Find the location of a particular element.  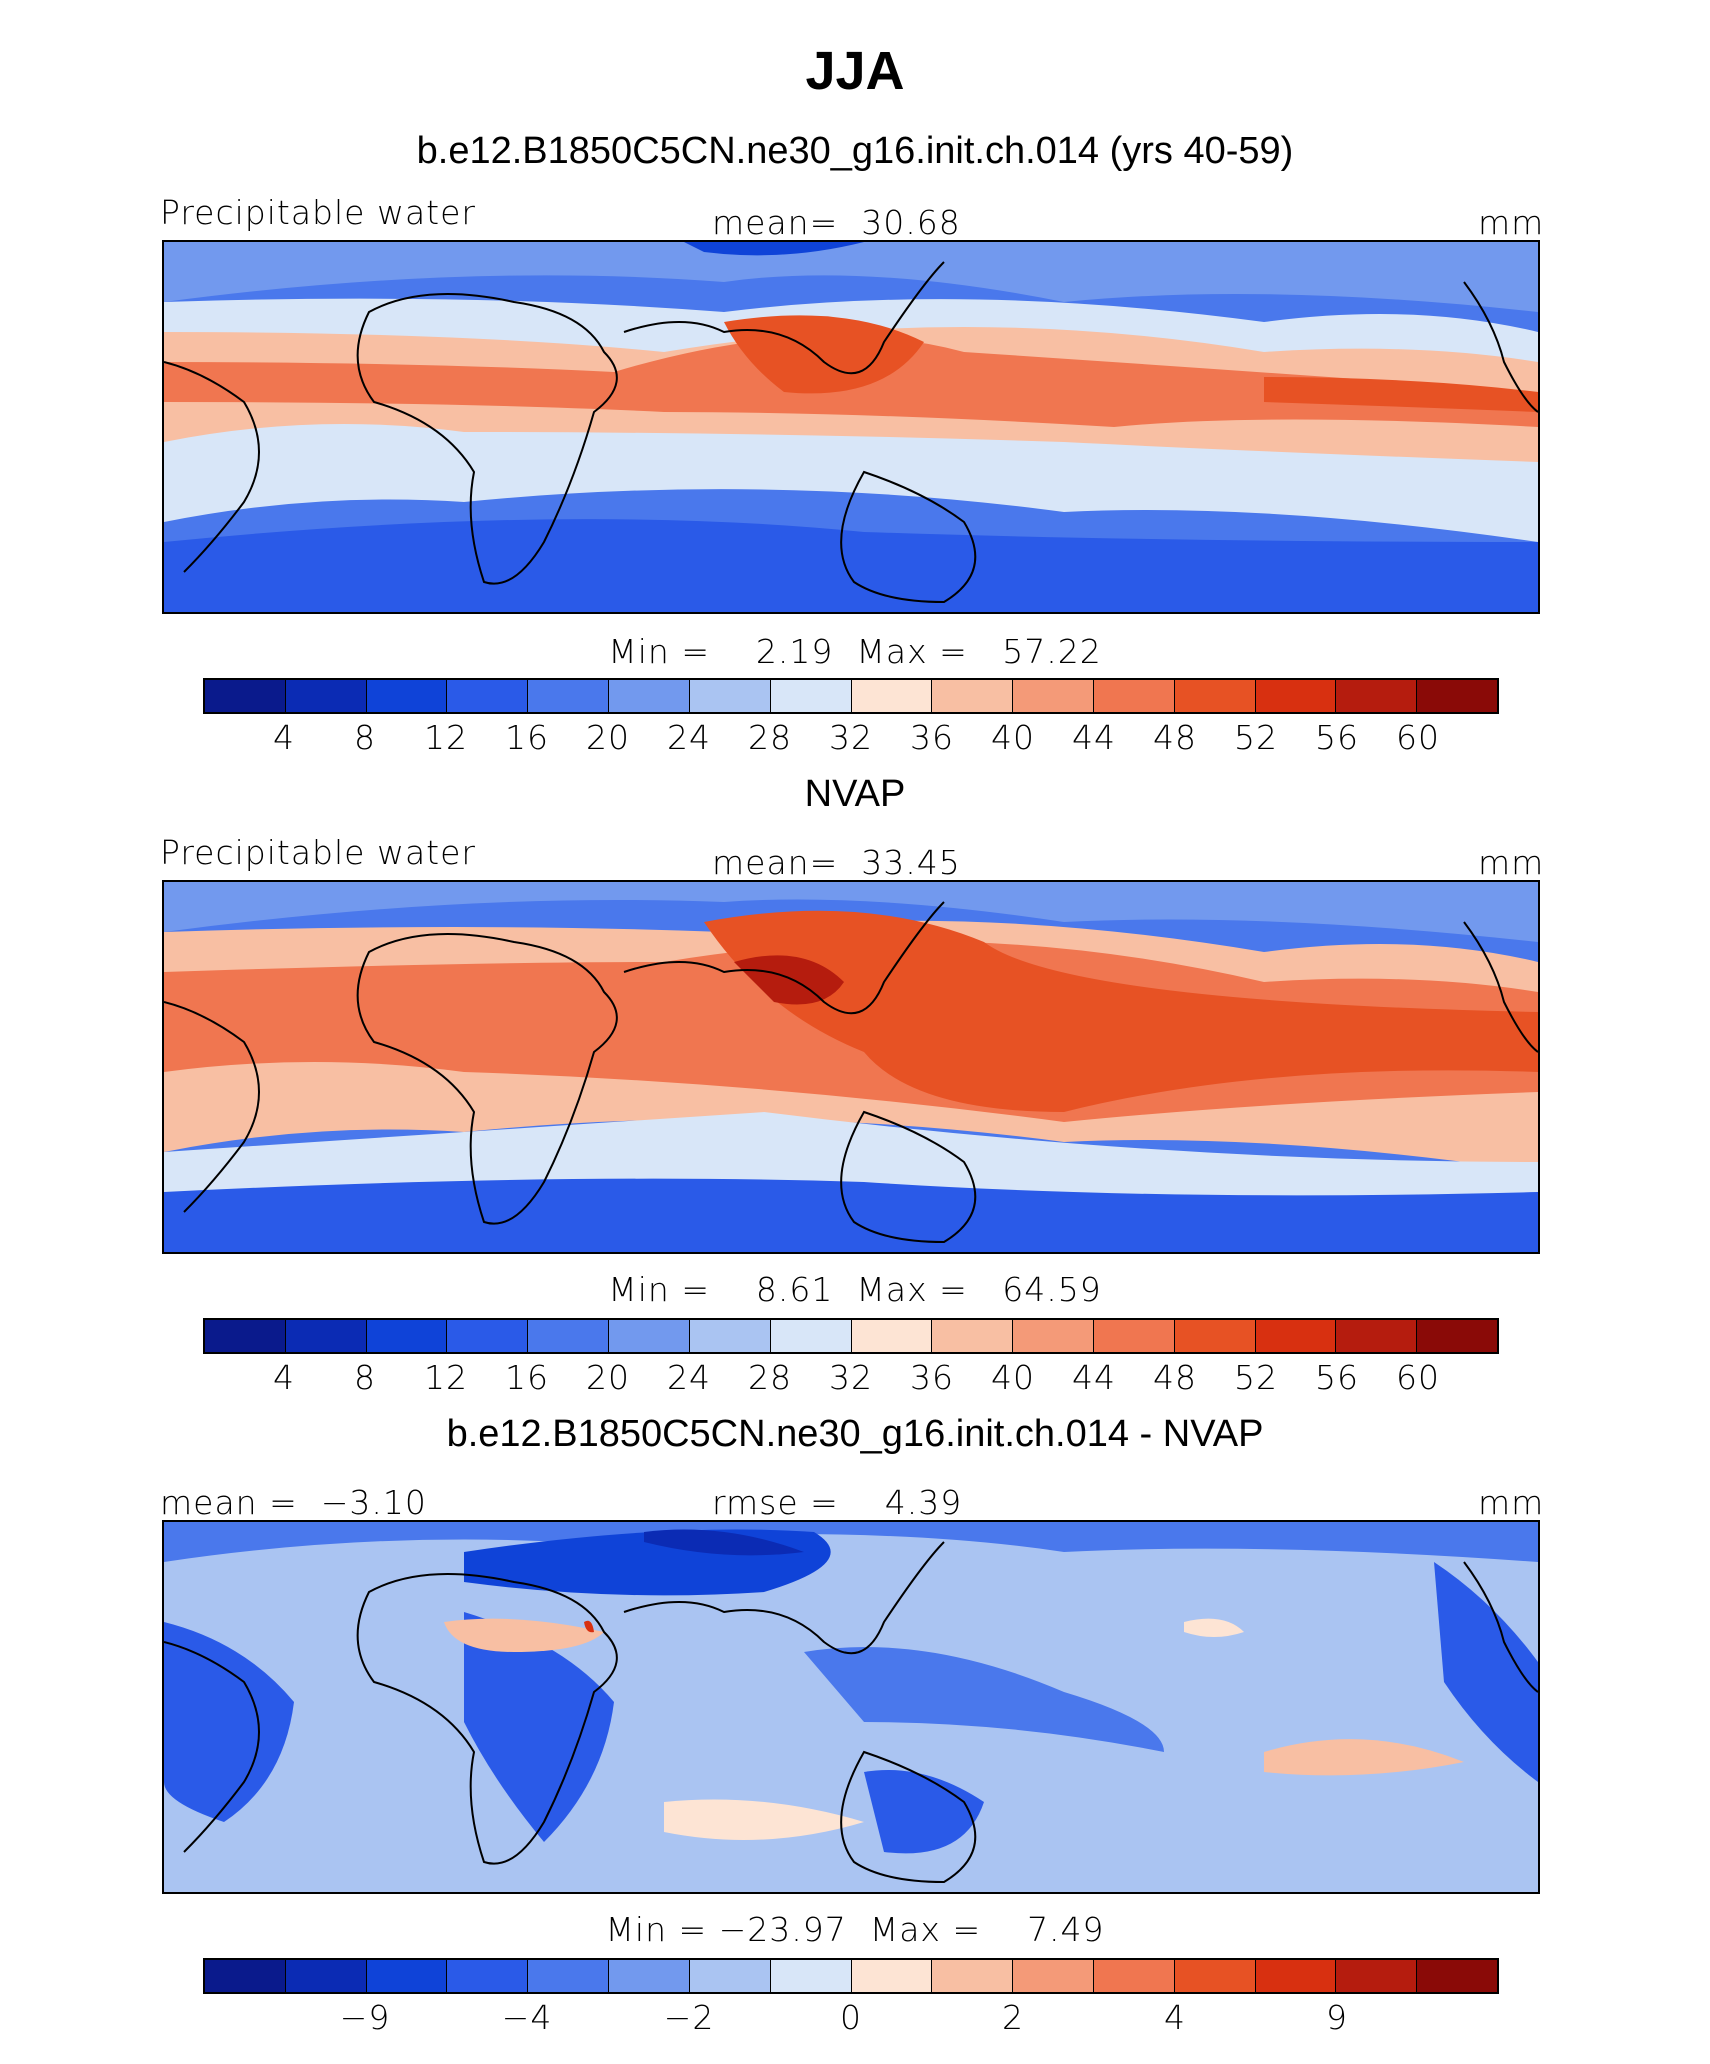

panel-2-colorbar is located at coordinates (851, 1336).